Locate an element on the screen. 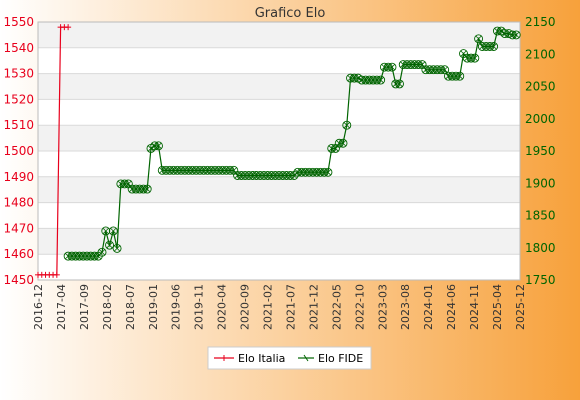 The height and width of the screenshot is (400, 580). x-tick-label: 2016-12 is located at coordinates (38, 307).